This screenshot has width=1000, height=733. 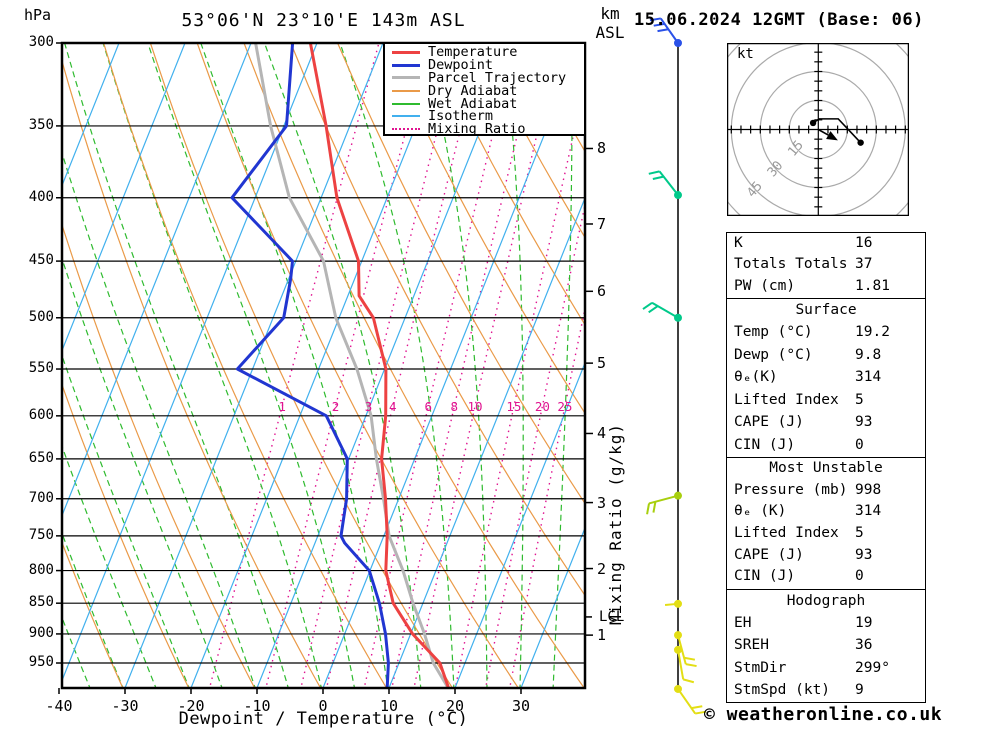 I want to click on km-tick-label: 4, so click(x=602, y=433).